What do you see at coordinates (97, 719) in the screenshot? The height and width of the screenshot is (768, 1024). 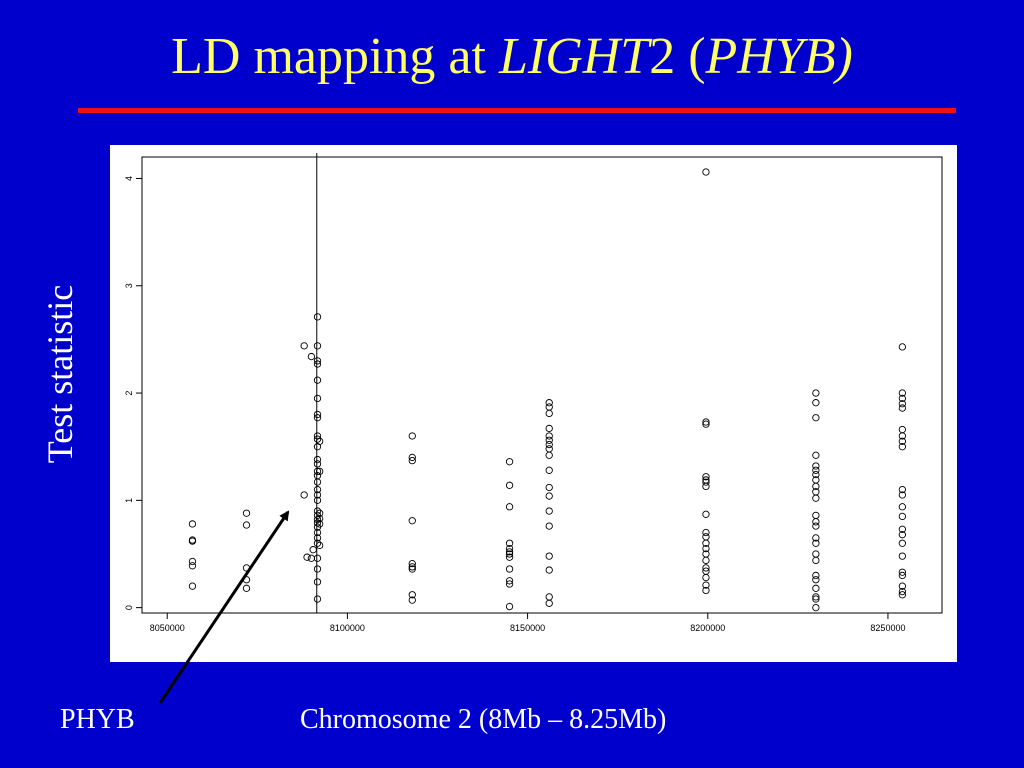 I see `phyb-caption: PHYB` at bounding box center [97, 719].